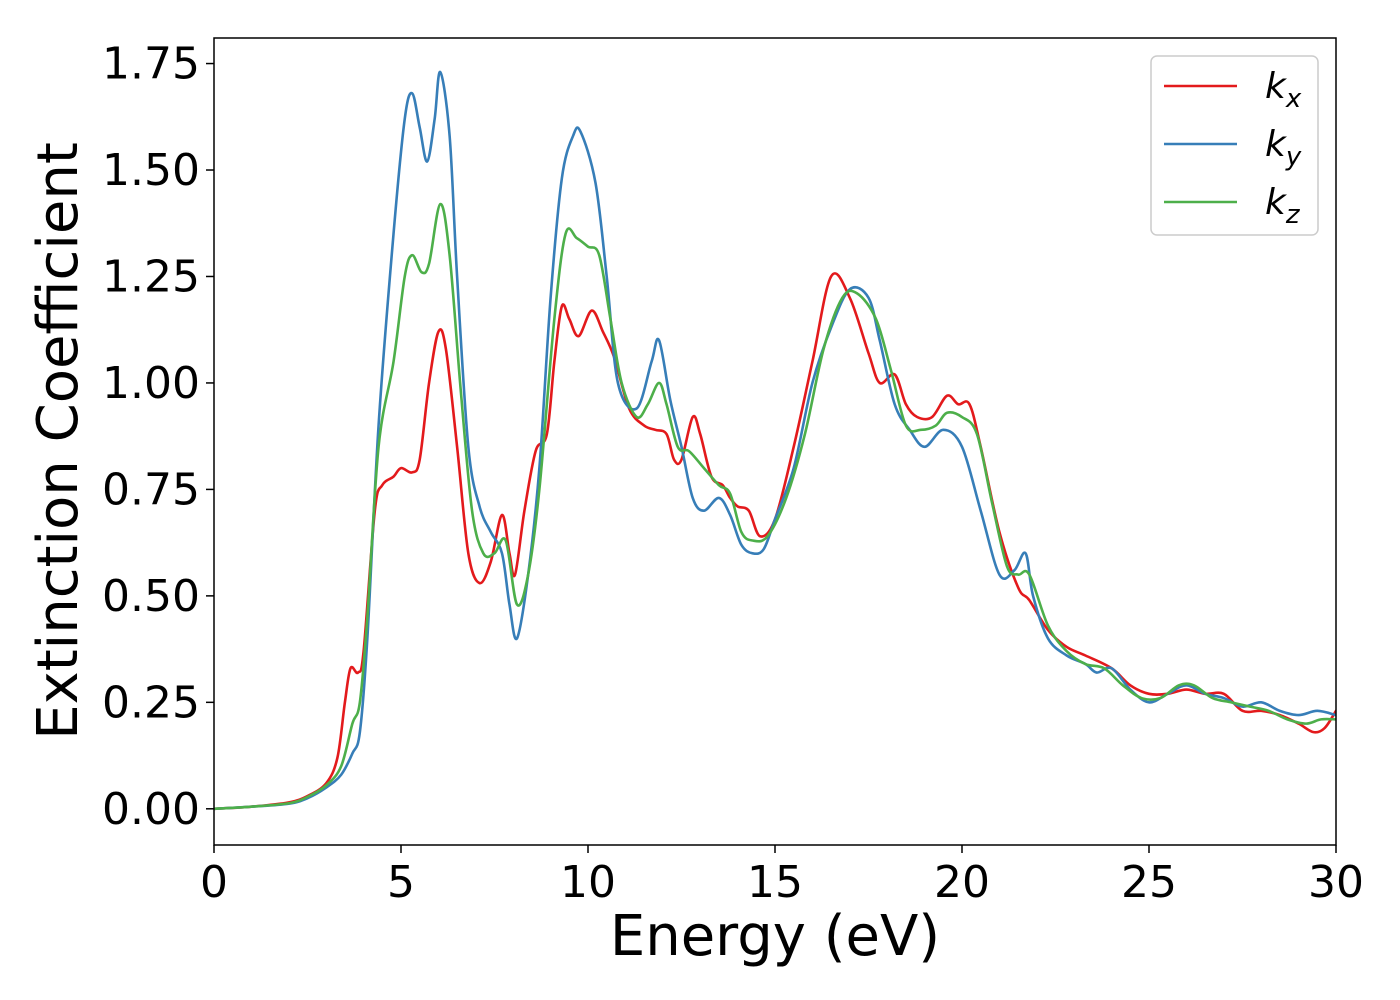 The height and width of the screenshot is (1000, 1400). What do you see at coordinates (1336, 882) in the screenshot?
I see `x-tick-label: 30` at bounding box center [1336, 882].